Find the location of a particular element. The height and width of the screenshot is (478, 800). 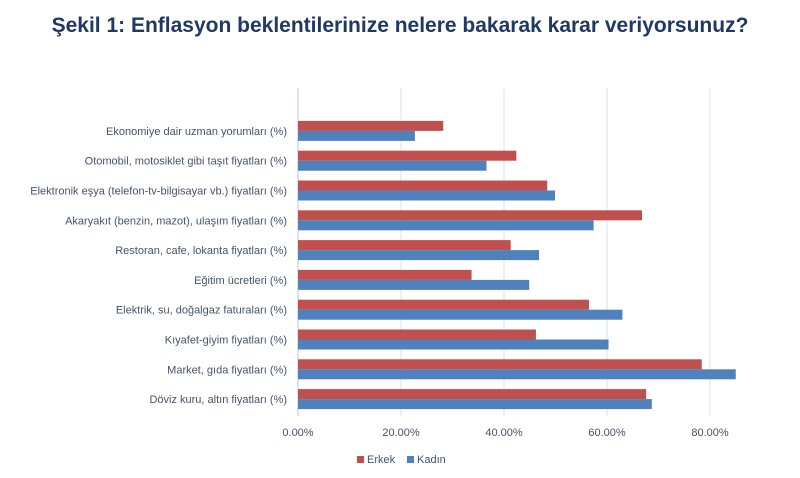

x-tick-label: 60.00% is located at coordinates (607, 433).